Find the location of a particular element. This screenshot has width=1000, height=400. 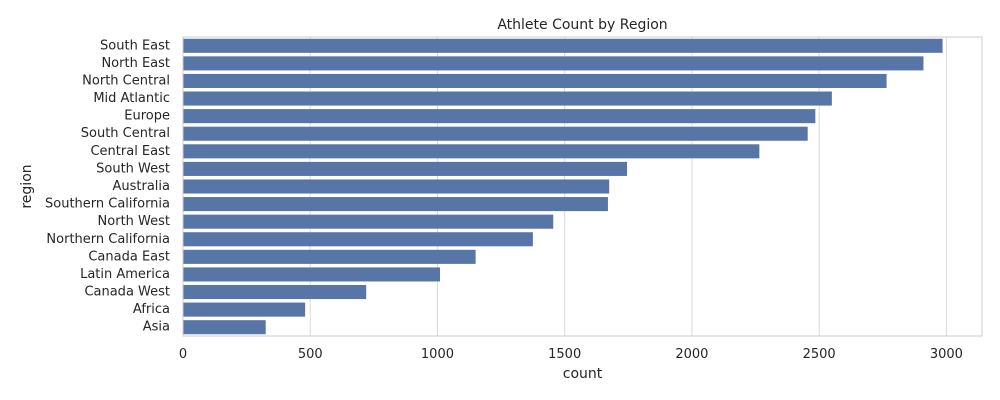

x-tick-label: 2000 is located at coordinates (691, 354).